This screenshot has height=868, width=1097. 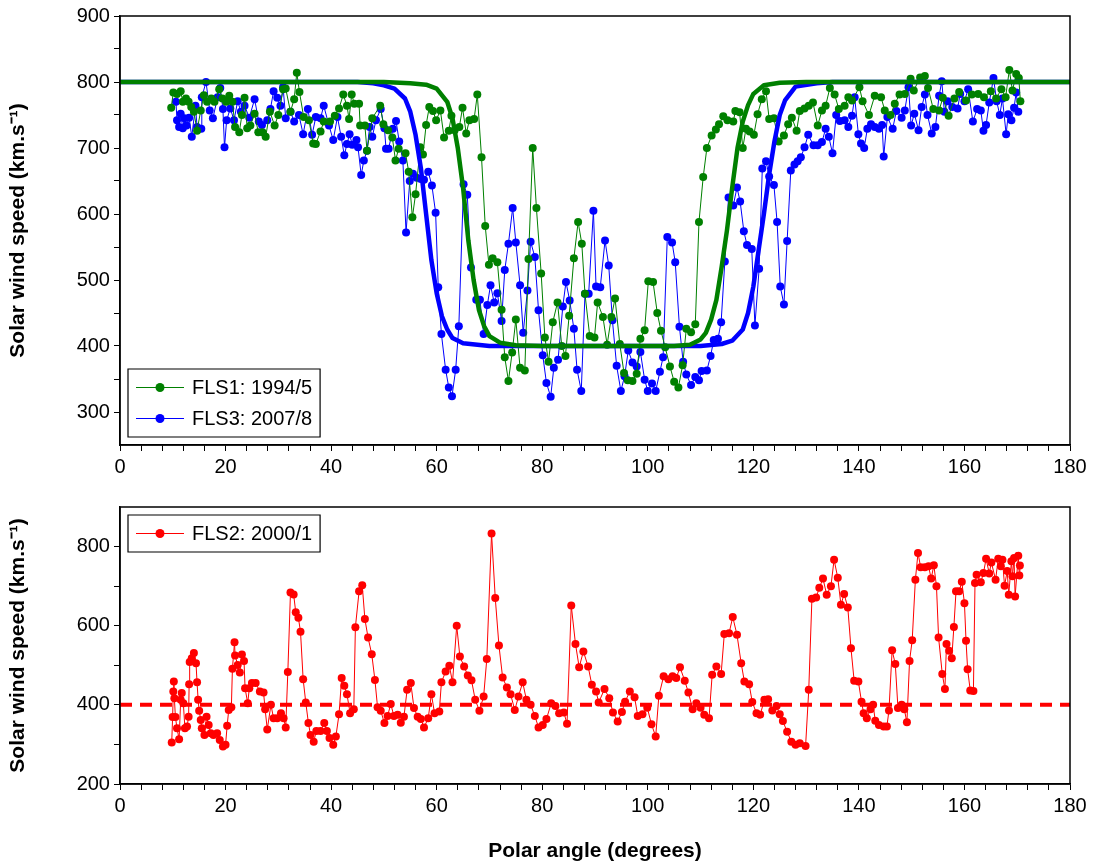 What do you see at coordinates (595, 850) in the screenshot?
I see `x-axis-title: Polar angle (degrees)` at bounding box center [595, 850].